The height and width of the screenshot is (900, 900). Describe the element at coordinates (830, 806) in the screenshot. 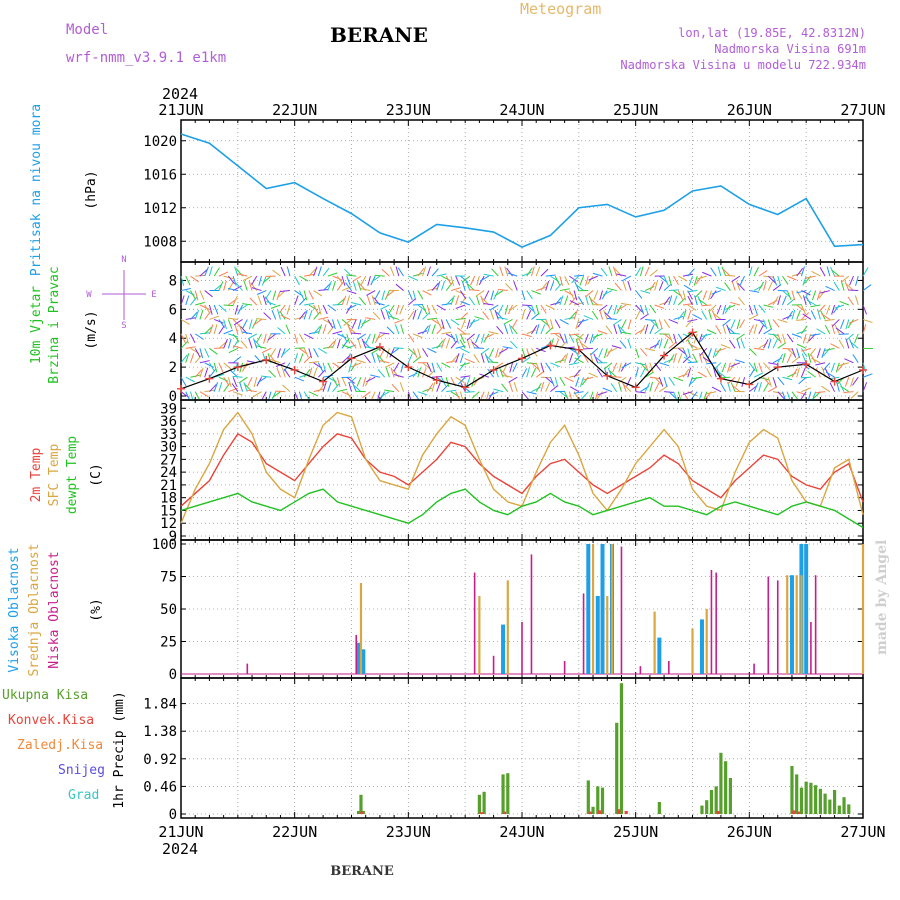

I see `total-precip-bar` at that location.